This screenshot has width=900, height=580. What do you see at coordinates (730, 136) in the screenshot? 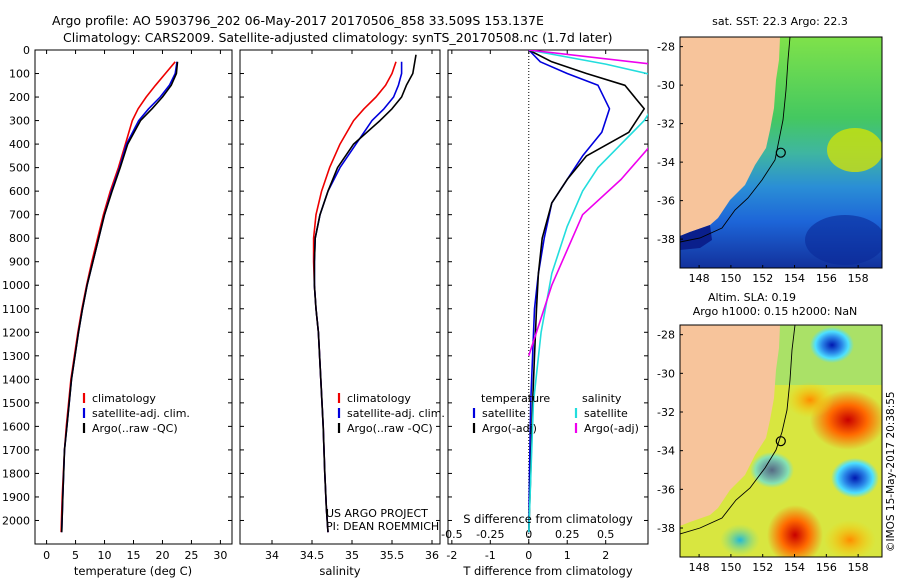
I see `sst-land` at bounding box center [730, 136].